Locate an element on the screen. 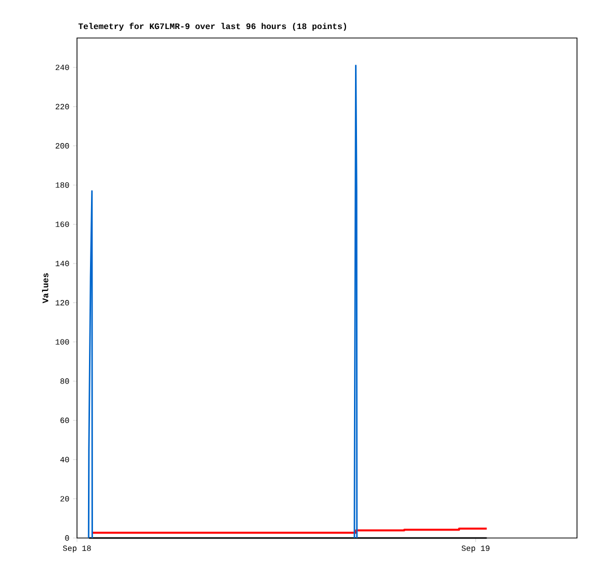  chart-title: Telemetry for KG7LMR-9 over last 96 hours (18 points) is located at coordinates (212, 26).